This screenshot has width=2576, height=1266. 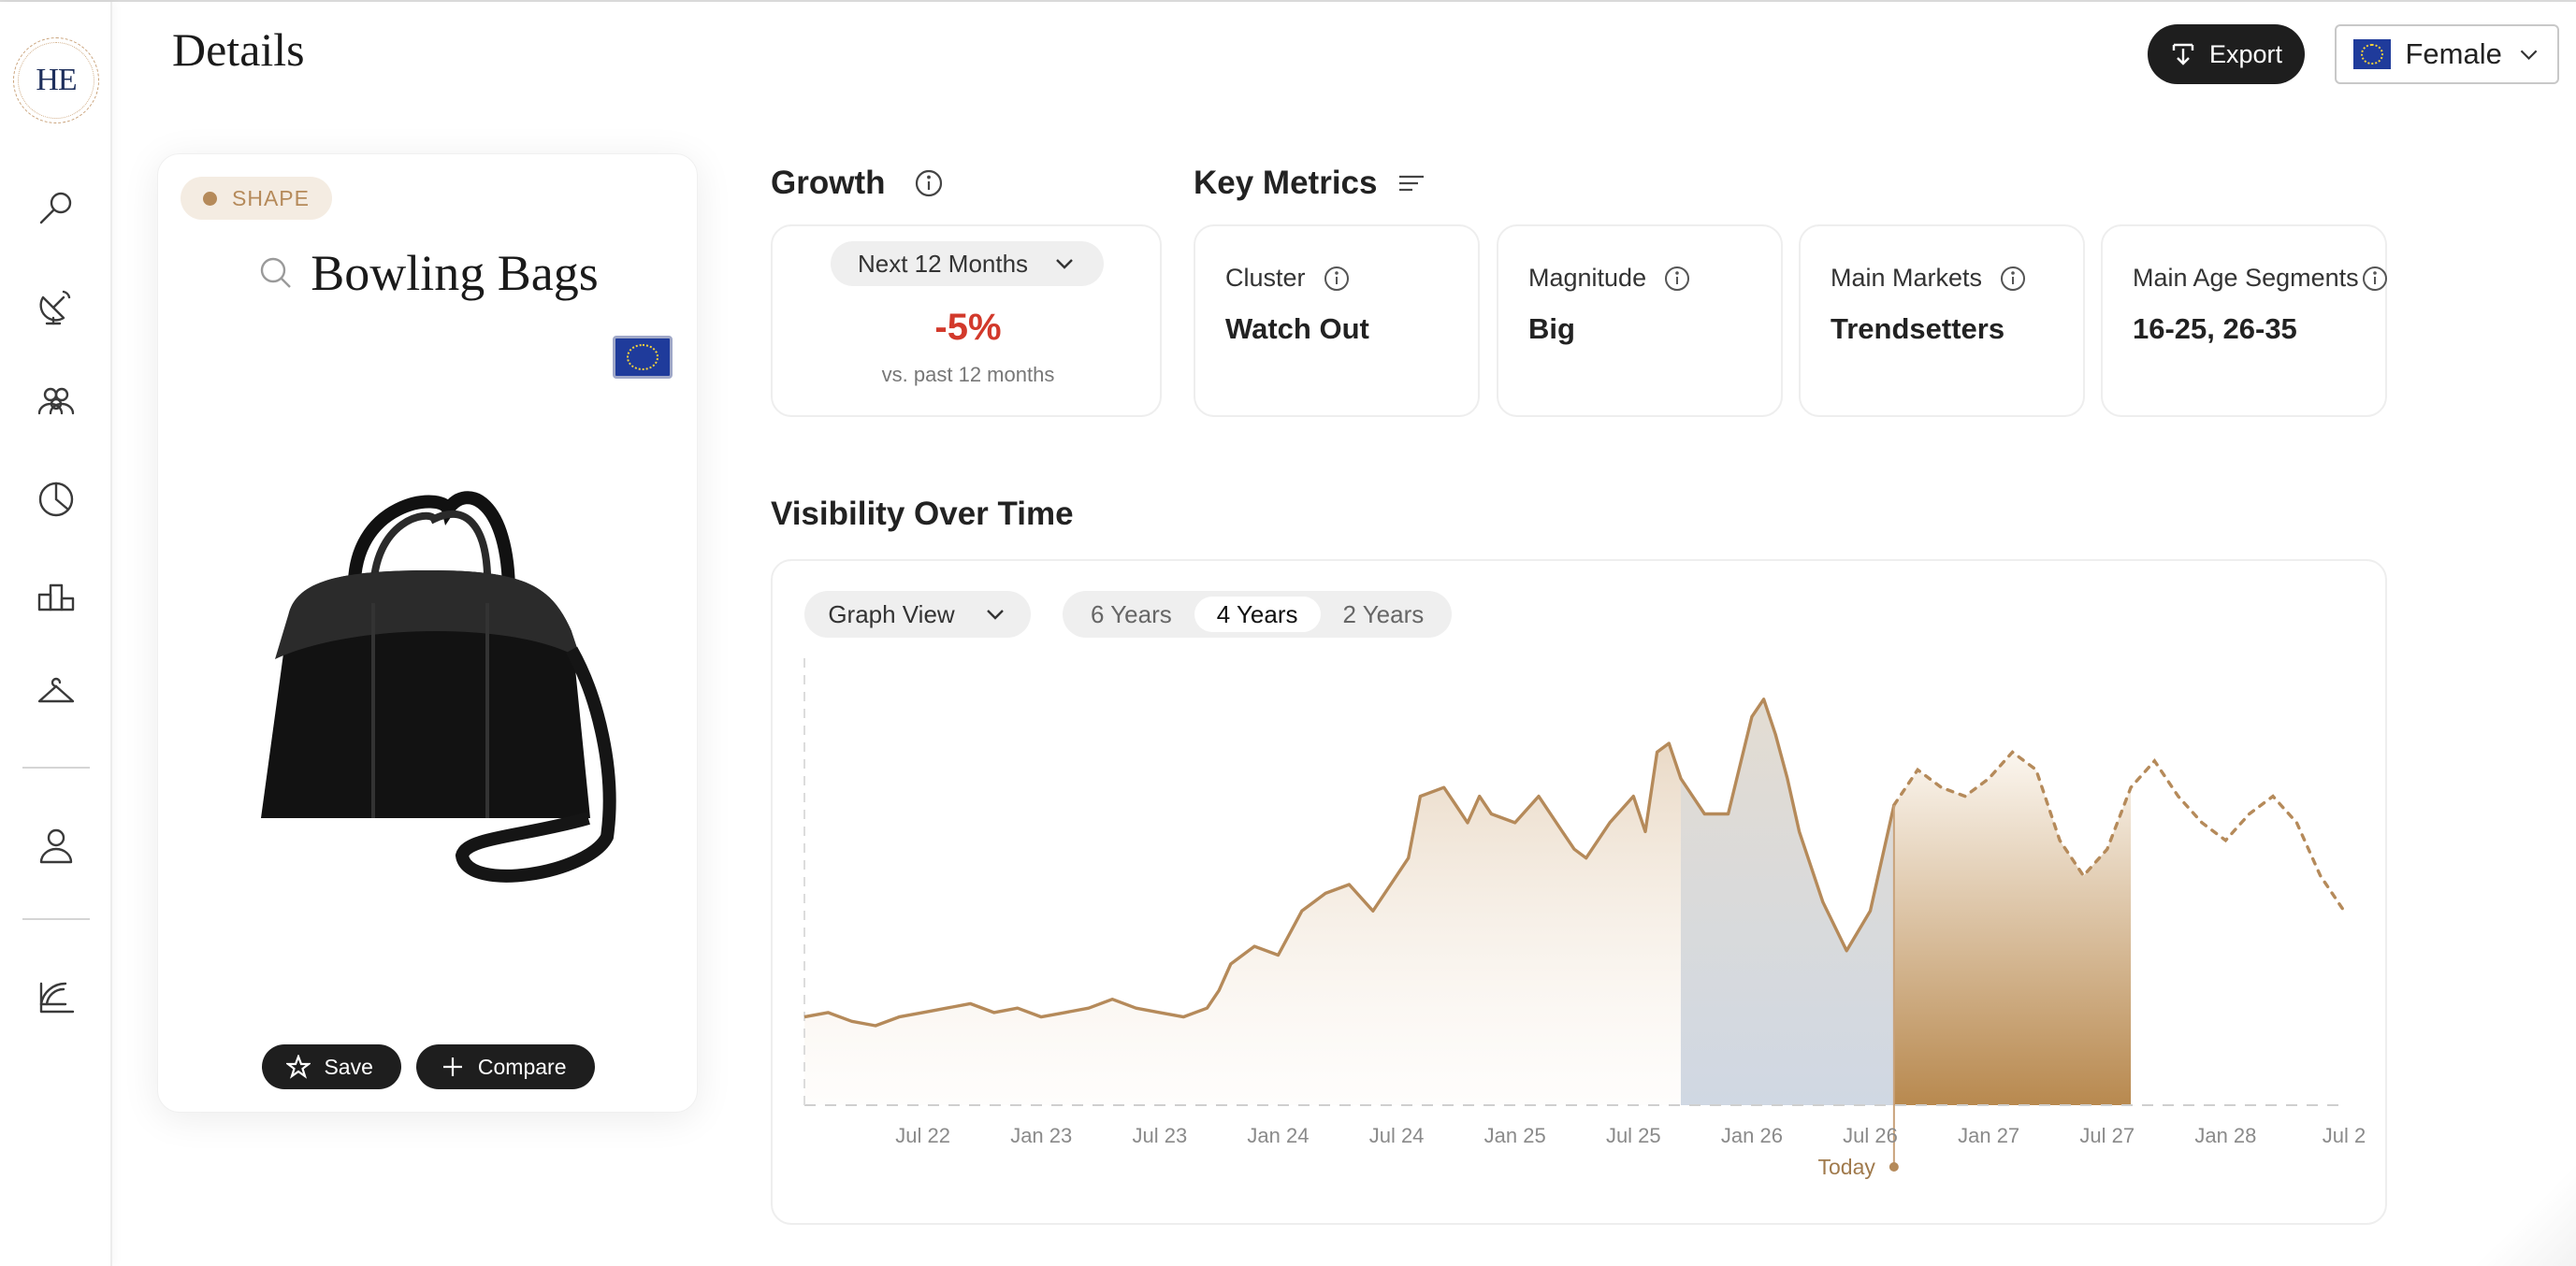 I want to click on sidebar-item-reports, so click(x=56, y=996).